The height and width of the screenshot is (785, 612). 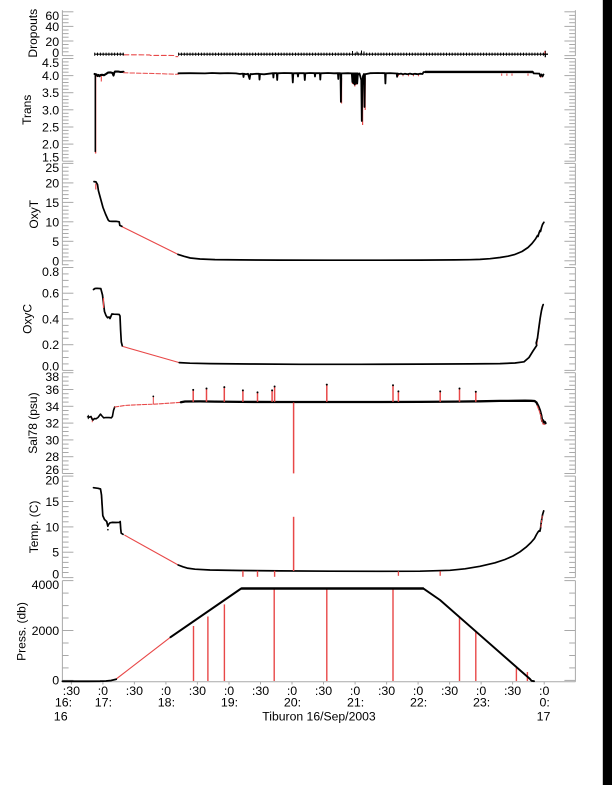 I want to click on svg-text: 17:, so click(x=103, y=703).